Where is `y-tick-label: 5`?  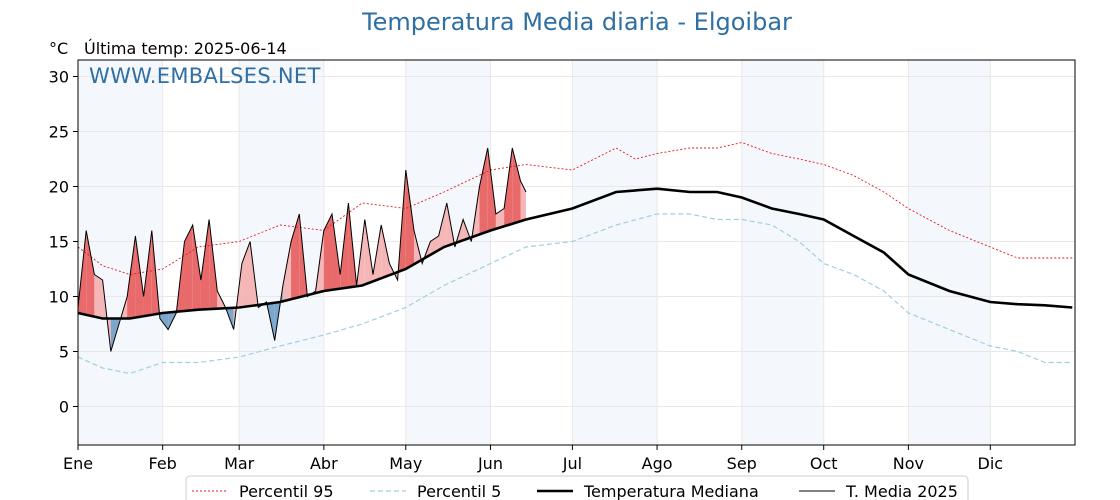
y-tick-label: 5 is located at coordinates (64, 352).